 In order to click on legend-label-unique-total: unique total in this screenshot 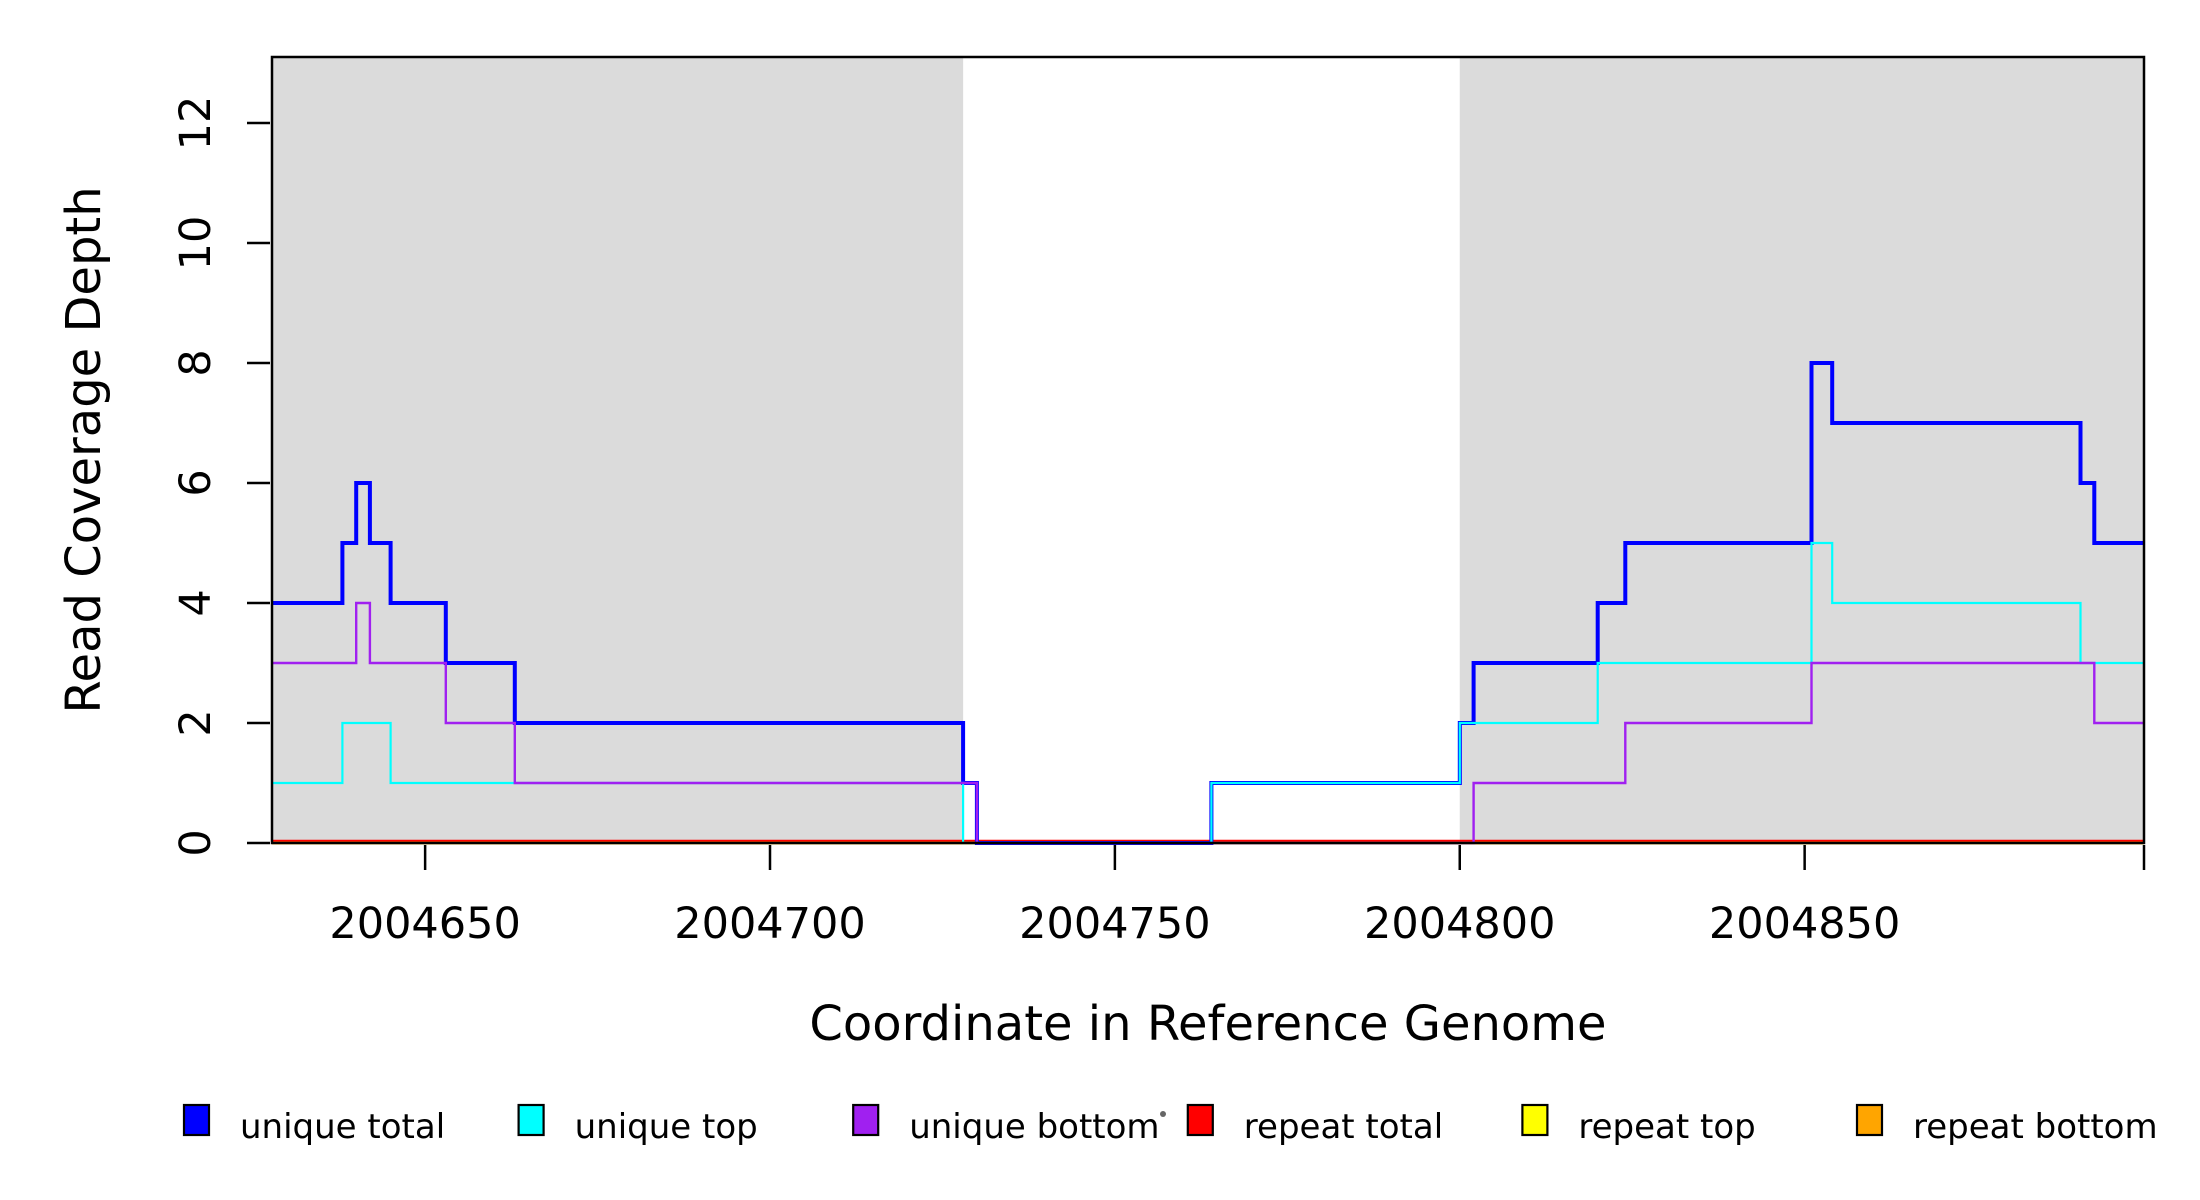, I will do `click(342, 1127)`.